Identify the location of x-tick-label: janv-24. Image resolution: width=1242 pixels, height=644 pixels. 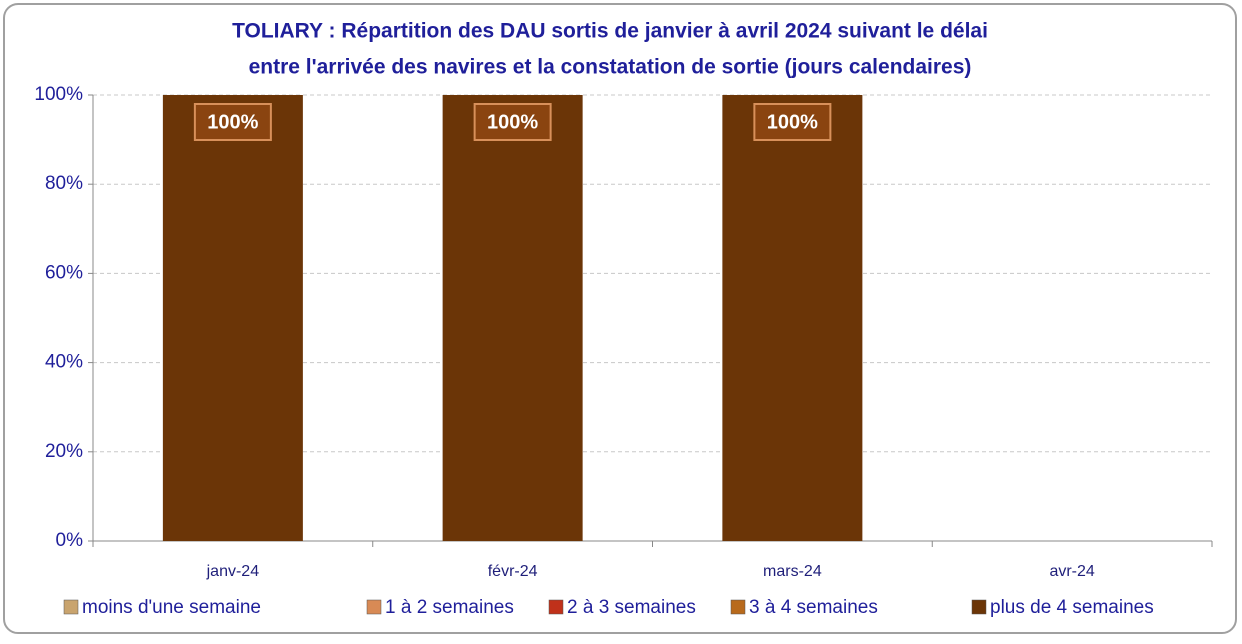
(233, 571).